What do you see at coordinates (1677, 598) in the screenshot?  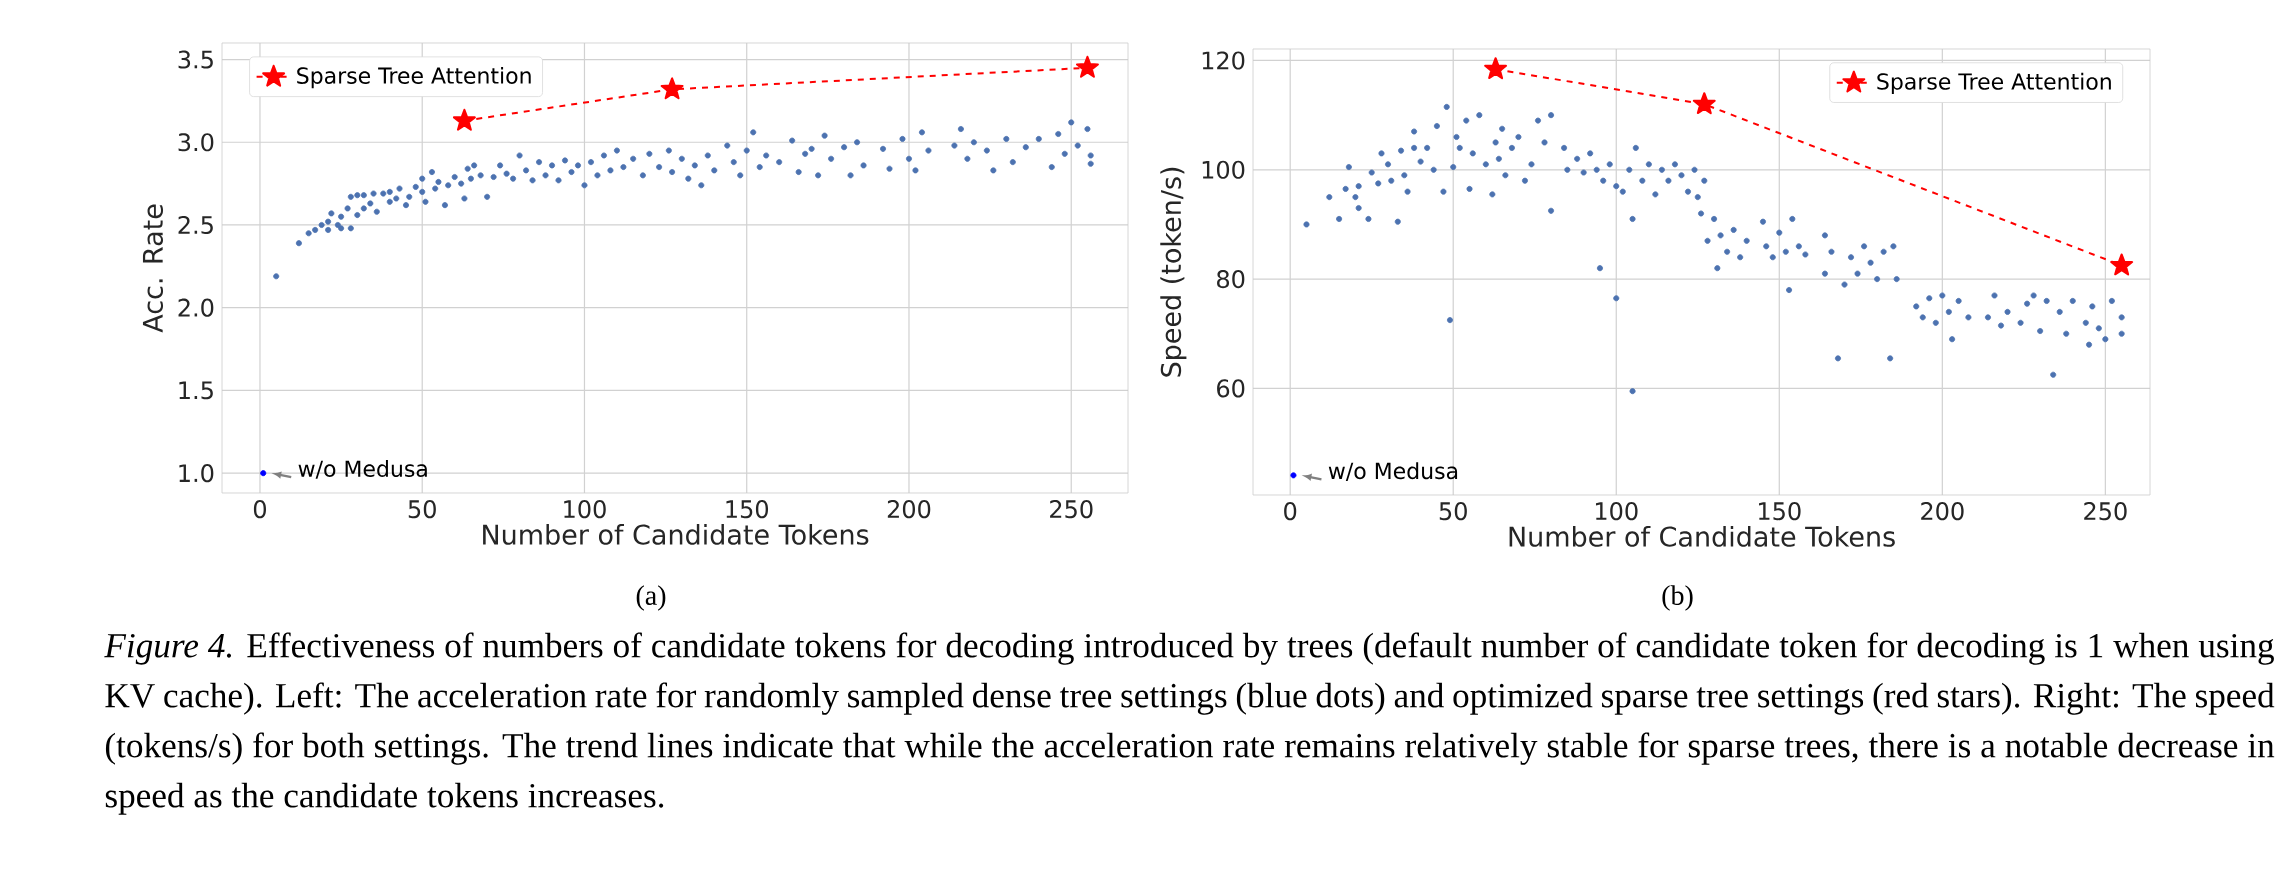 I see `text: (b)` at bounding box center [1677, 598].